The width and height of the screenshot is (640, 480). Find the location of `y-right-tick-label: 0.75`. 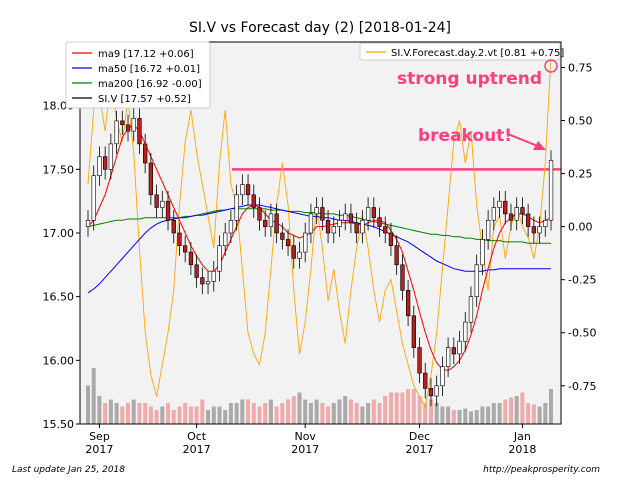

y-right-tick-label: 0.75 is located at coordinates (580, 67).